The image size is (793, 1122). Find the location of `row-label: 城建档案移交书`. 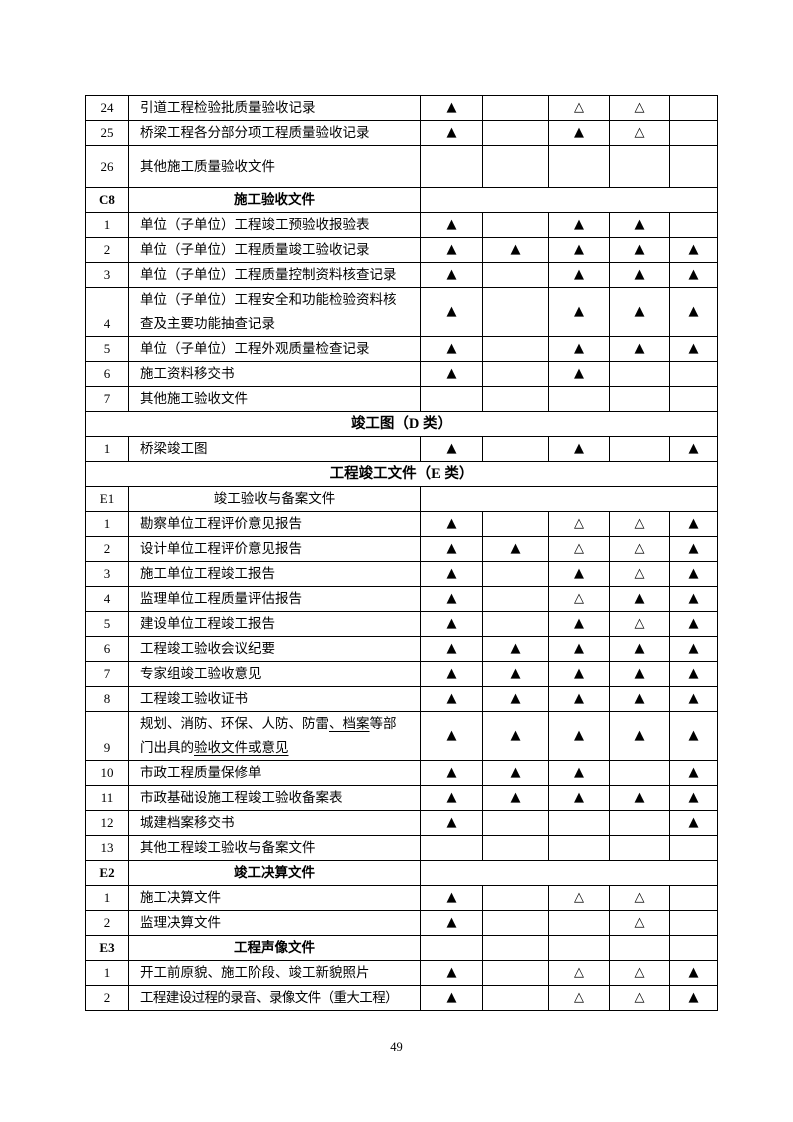

row-label: 城建档案移交书 is located at coordinates (275, 823).